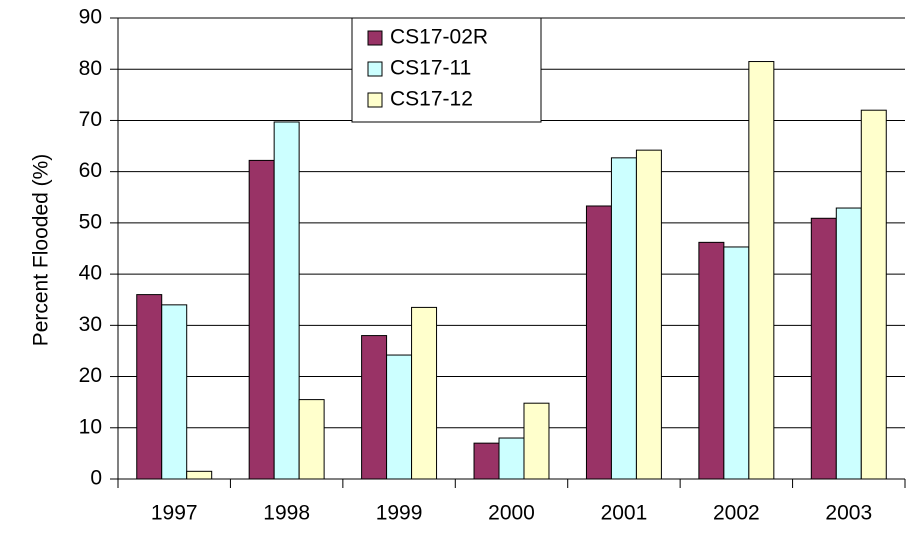  I want to click on y-tick-label: 20, so click(90, 375).